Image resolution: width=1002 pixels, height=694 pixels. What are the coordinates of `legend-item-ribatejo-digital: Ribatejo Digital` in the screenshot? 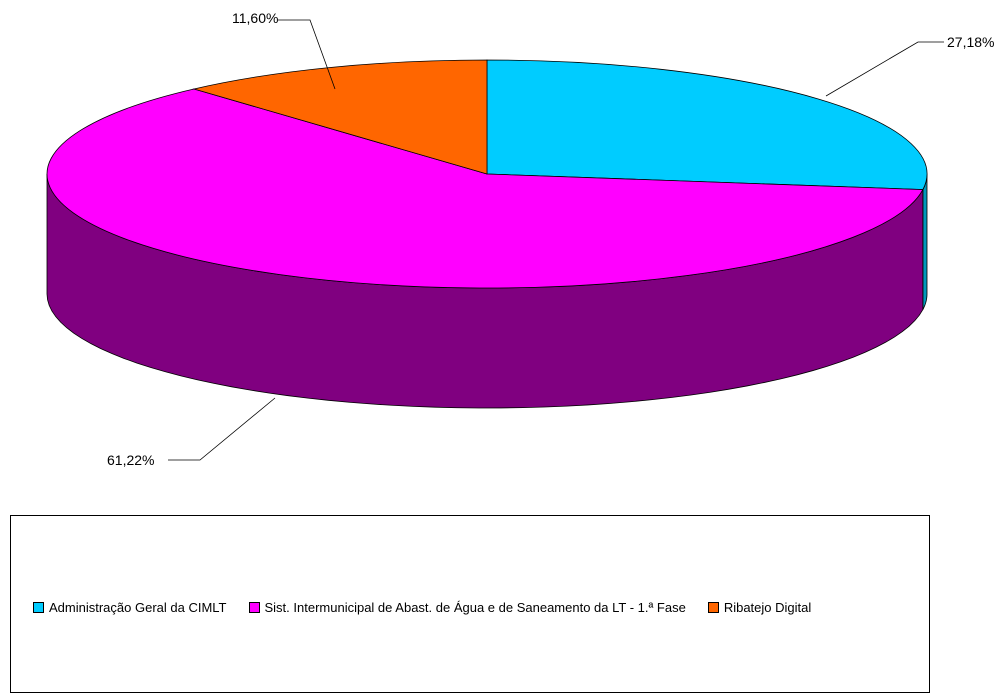 It's located at (759, 607).